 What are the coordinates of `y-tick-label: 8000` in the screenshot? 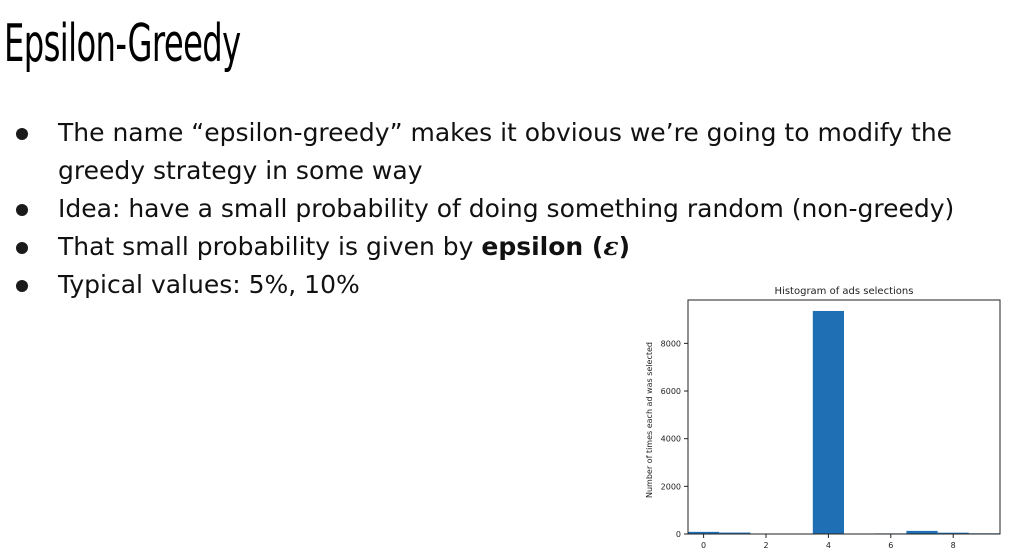 It's located at (671, 343).